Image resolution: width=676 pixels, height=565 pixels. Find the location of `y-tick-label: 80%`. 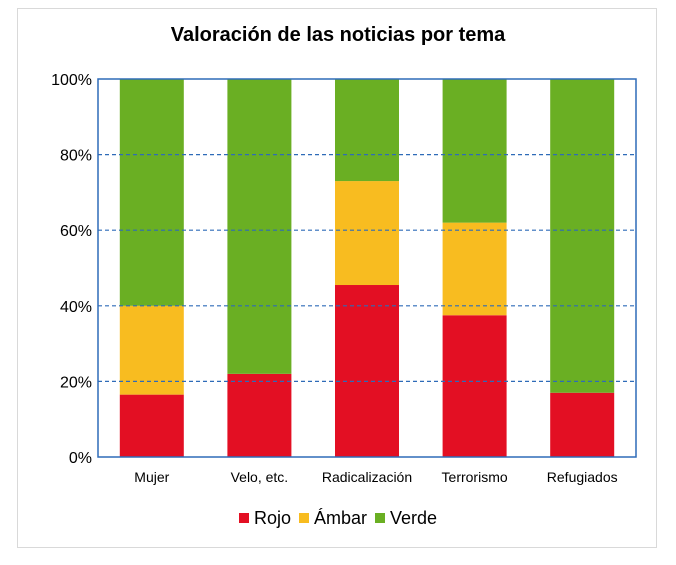

y-tick-label: 80% is located at coordinates (76, 156).